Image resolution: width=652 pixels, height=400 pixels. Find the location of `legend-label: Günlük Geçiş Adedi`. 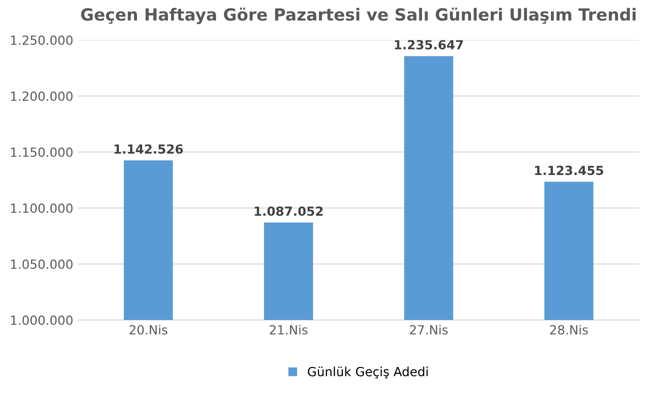

legend-label: Günlük Geçiş Adedi is located at coordinates (368, 372).